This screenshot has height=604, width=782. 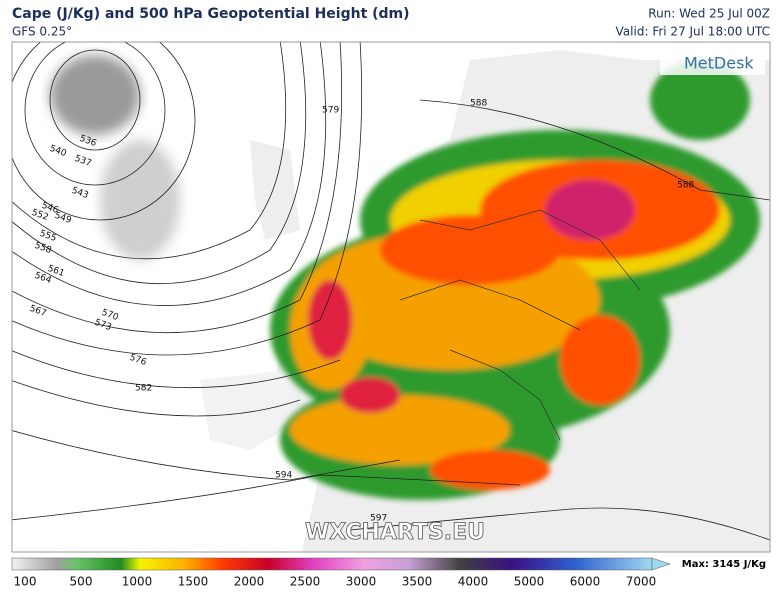 What do you see at coordinates (42, 32) in the screenshot?
I see `model: GFS 0.25°` at bounding box center [42, 32].